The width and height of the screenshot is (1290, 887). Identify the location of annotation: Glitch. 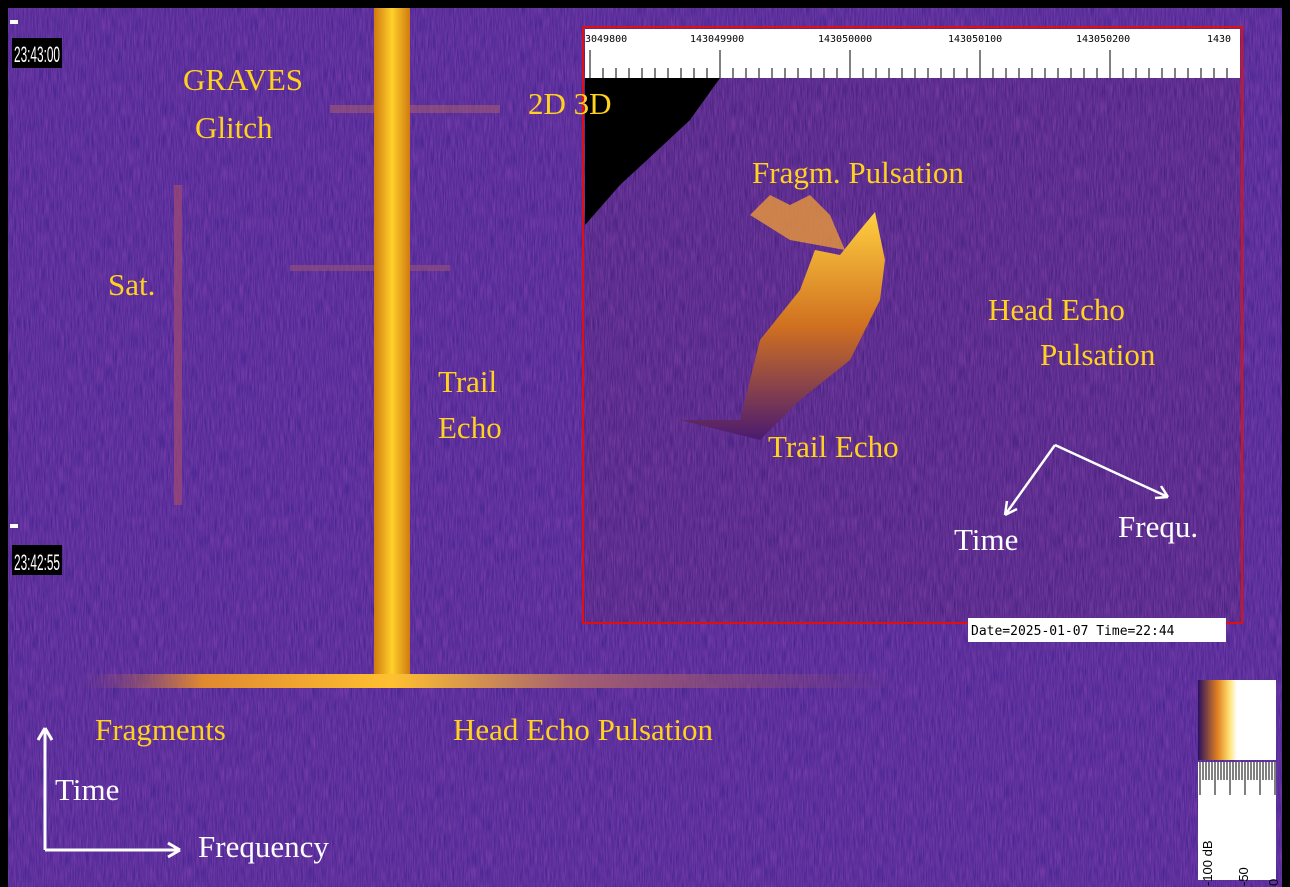
(234, 127).